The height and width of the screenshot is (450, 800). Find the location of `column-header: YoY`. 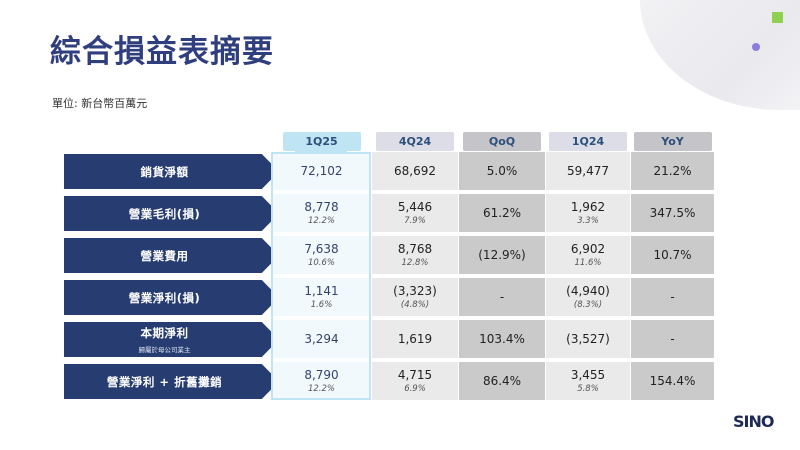

column-header: YoY is located at coordinates (672, 141).